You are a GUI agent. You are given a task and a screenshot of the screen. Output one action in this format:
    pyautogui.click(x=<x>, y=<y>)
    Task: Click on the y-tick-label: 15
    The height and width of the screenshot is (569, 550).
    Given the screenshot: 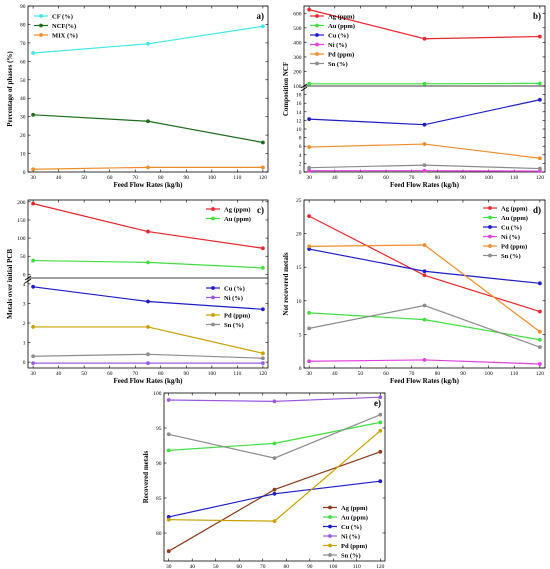 What is the action you would take?
    pyautogui.click(x=299, y=268)
    